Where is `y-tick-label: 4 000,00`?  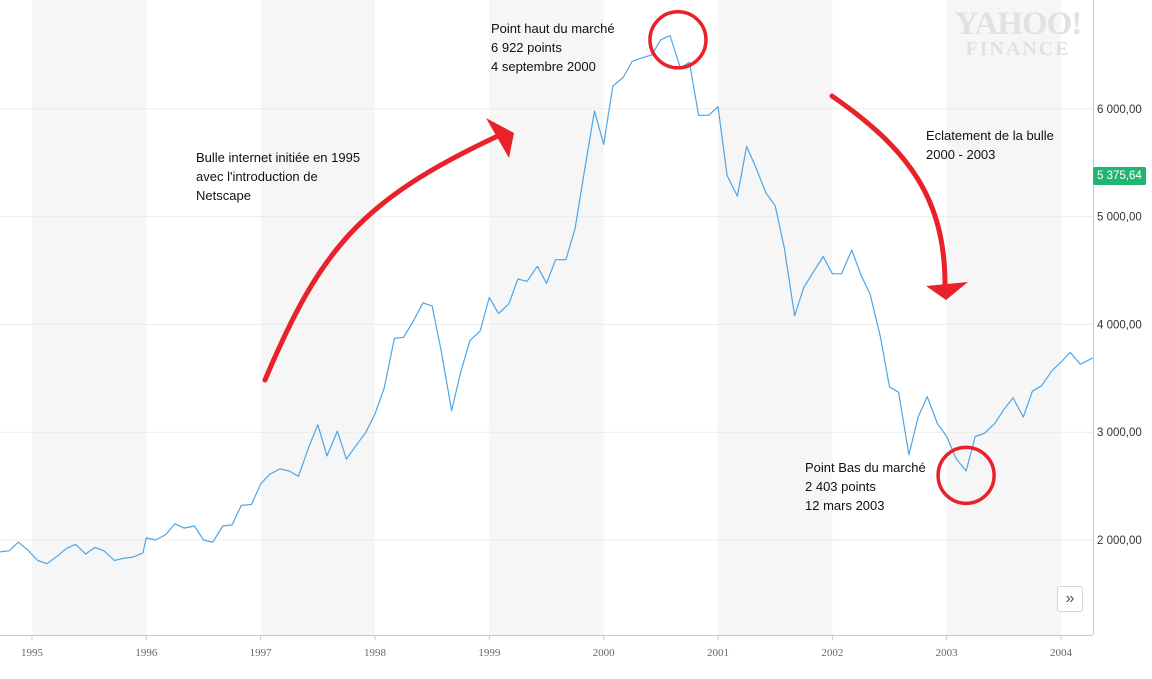
y-tick-label: 4 000,00 is located at coordinates (1119, 325).